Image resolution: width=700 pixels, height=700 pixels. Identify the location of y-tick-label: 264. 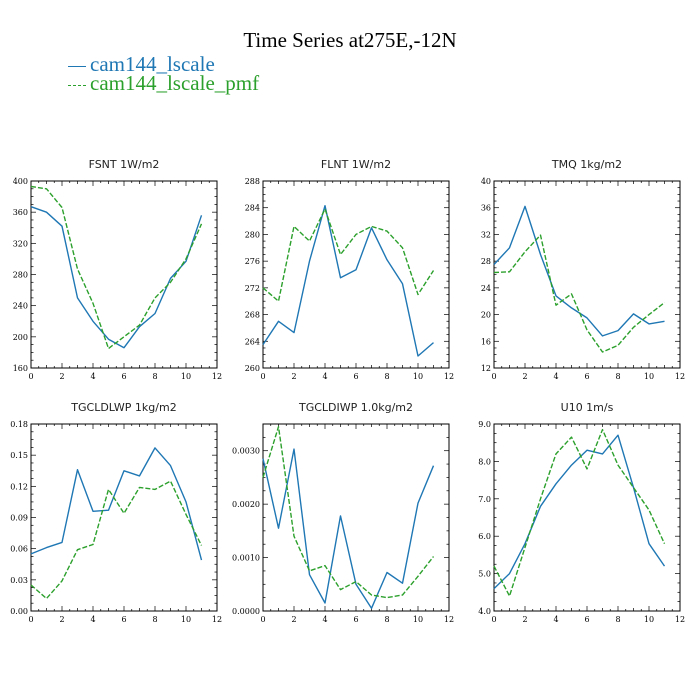
(252, 341).